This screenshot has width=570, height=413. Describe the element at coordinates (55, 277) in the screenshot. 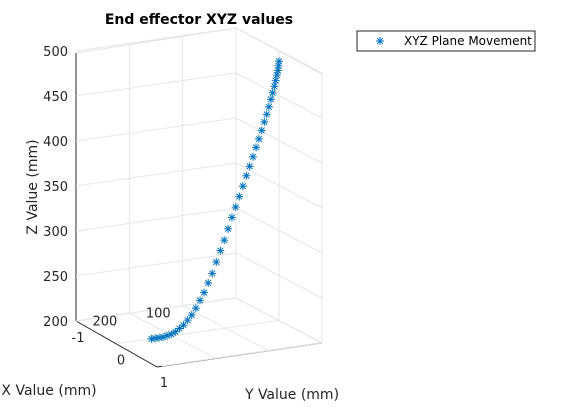

I see `z-tick-label: 250` at that location.